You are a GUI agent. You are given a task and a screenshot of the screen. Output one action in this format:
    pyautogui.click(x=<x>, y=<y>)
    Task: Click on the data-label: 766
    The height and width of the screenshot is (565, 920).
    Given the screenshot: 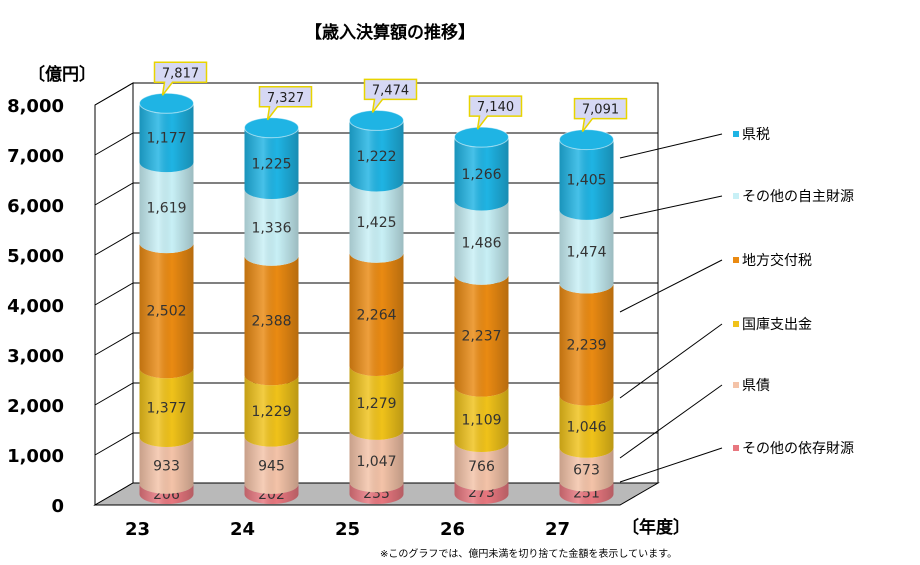 What is the action you would take?
    pyautogui.click(x=481, y=467)
    